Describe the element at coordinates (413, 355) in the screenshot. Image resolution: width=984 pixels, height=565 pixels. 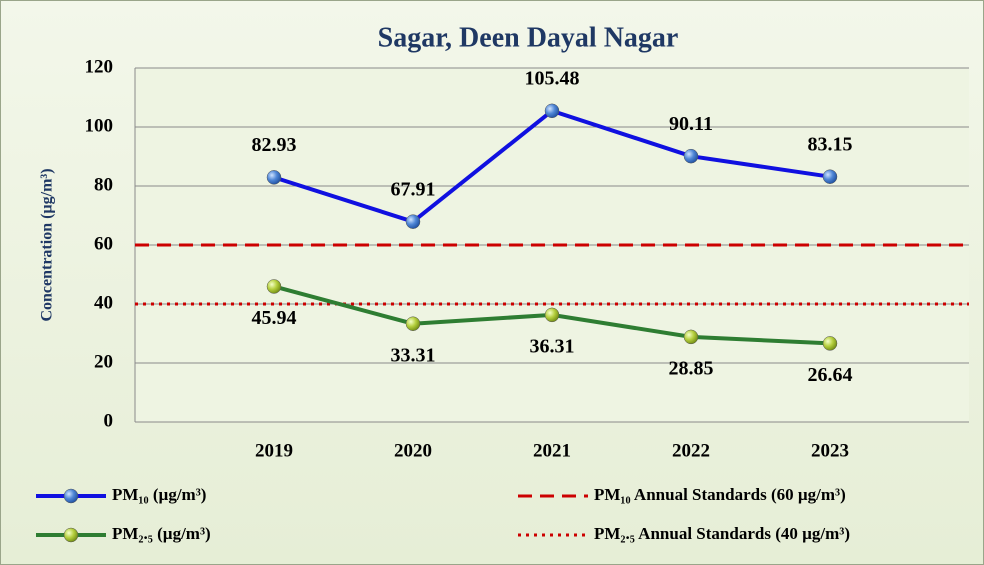
I see `data-label: 33.31` at that location.